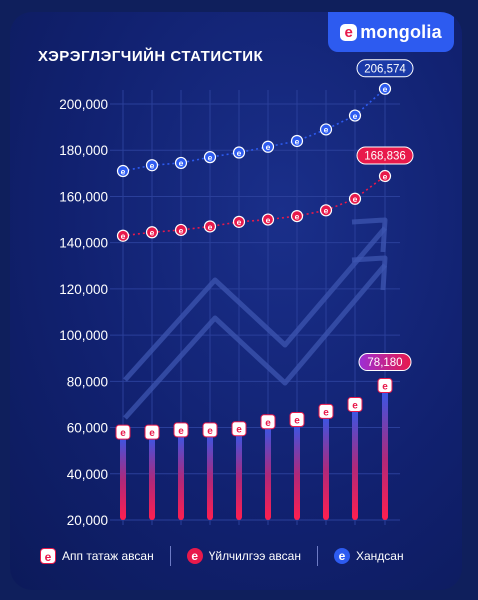 The width and height of the screenshot is (478, 600). What do you see at coordinates (83, 335) in the screenshot?
I see `y-tick-label: 100,000` at bounding box center [83, 335].